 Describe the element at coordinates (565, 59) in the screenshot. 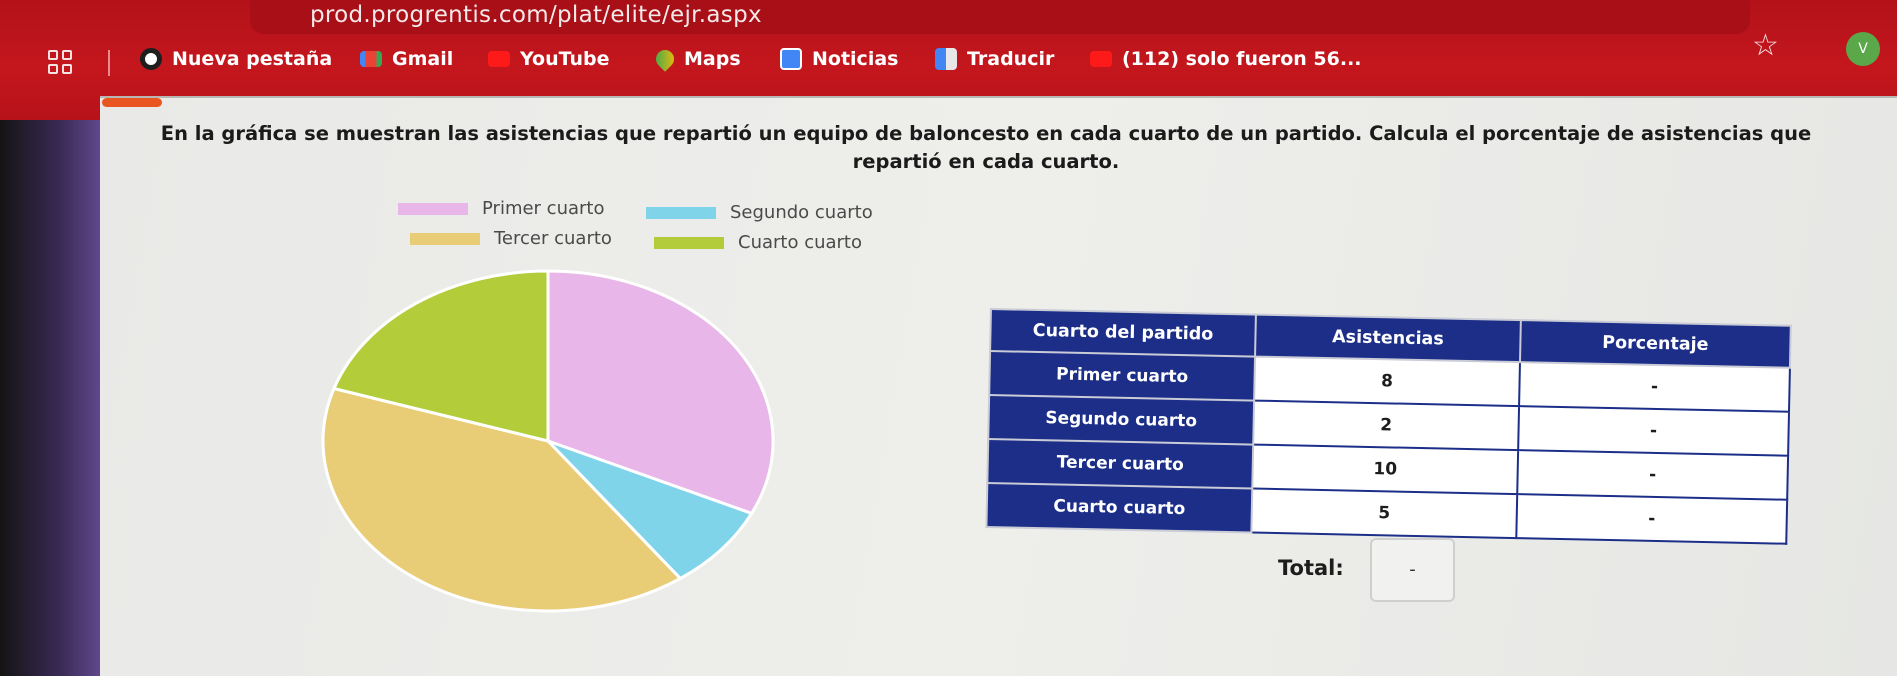

I see `bookmark-label: YouTube` at that location.